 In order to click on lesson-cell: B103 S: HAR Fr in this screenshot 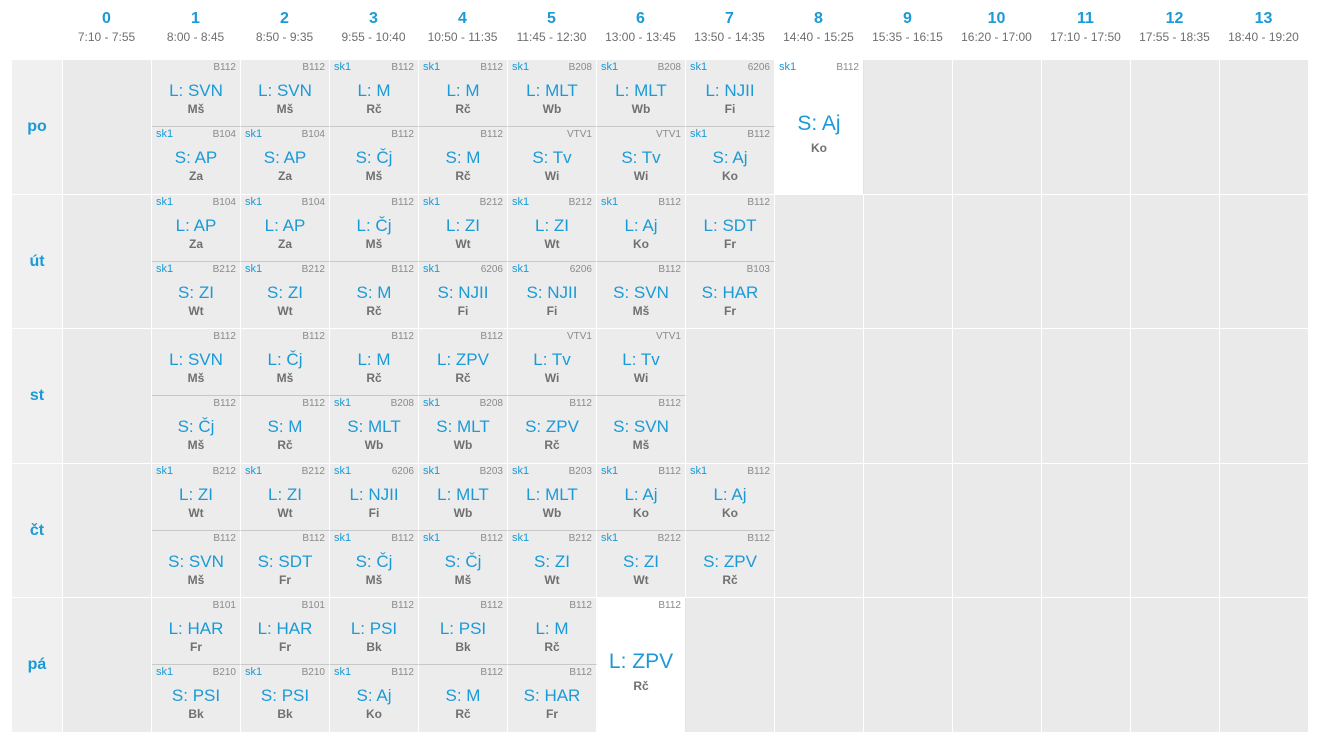, I will do `click(730, 295)`.